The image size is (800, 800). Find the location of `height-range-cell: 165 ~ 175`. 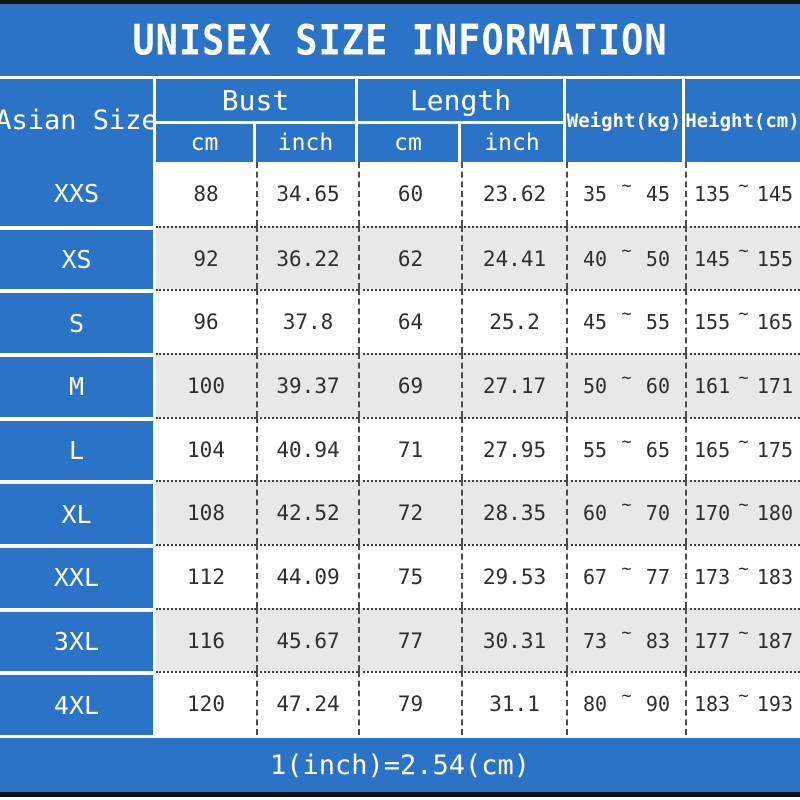

height-range-cell: 165 ~ 175 is located at coordinates (742, 448).